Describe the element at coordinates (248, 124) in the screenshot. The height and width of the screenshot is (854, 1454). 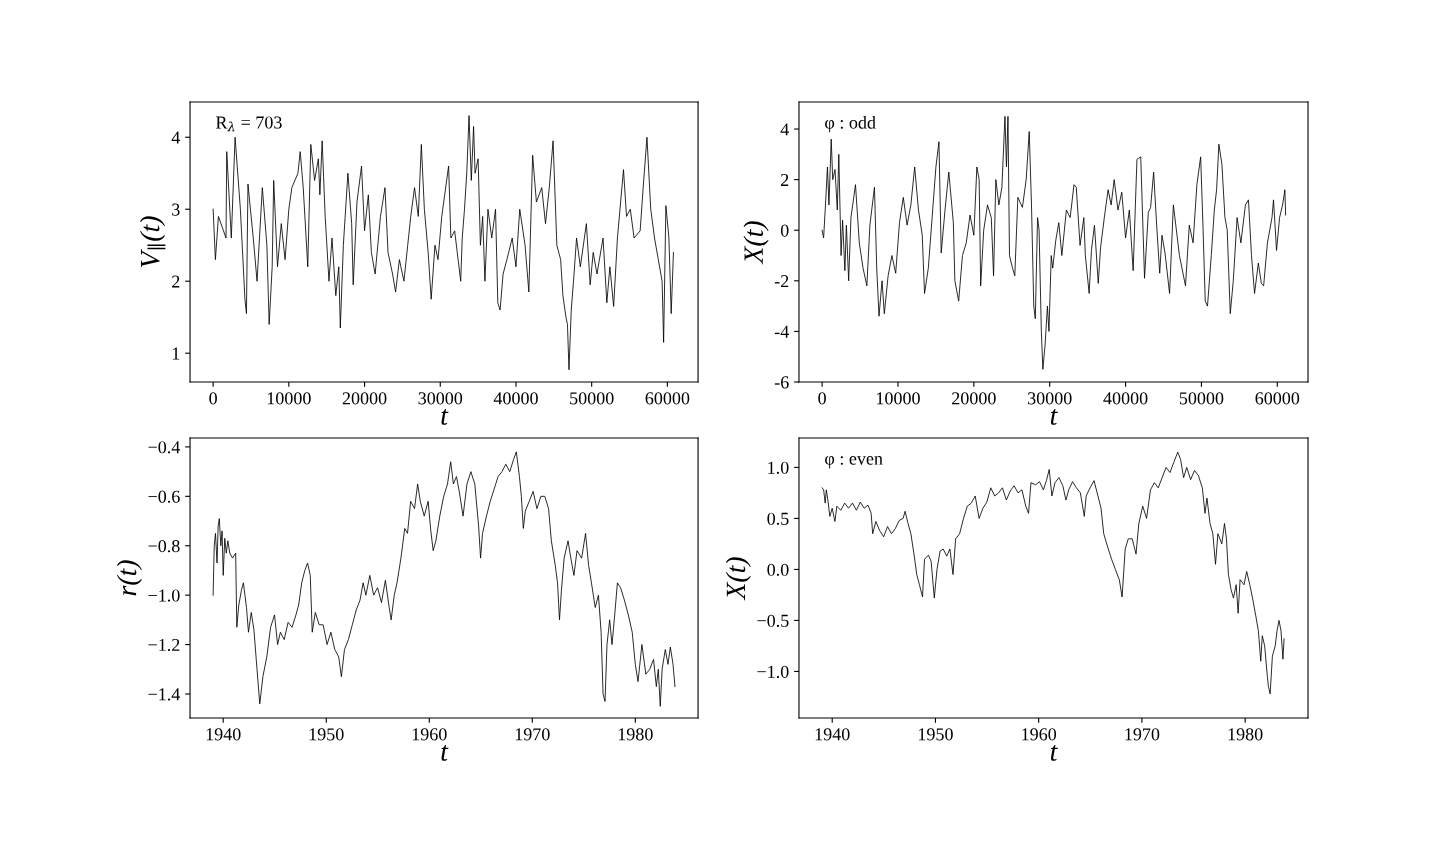
I see `annotation: R$_{λ}$ = 703` at that location.